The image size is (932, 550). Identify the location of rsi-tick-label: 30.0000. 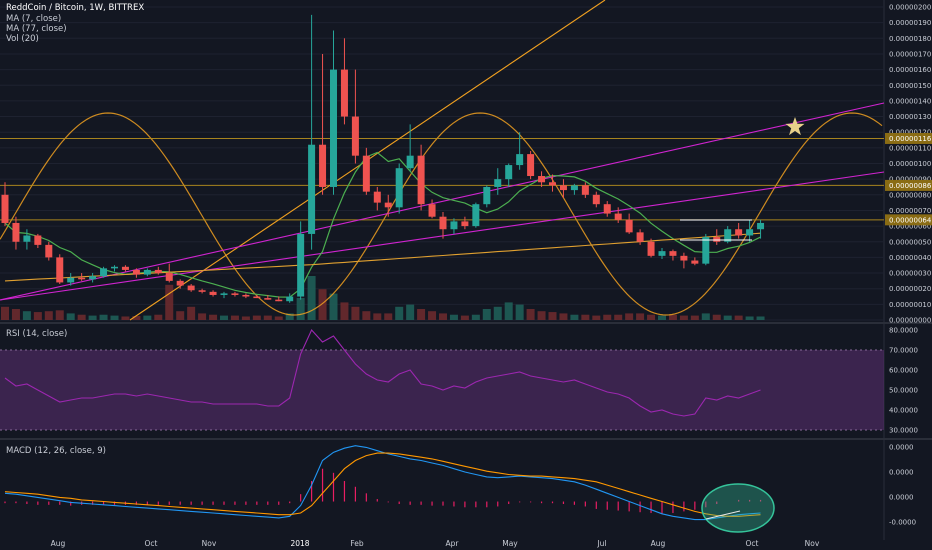
(903, 431).